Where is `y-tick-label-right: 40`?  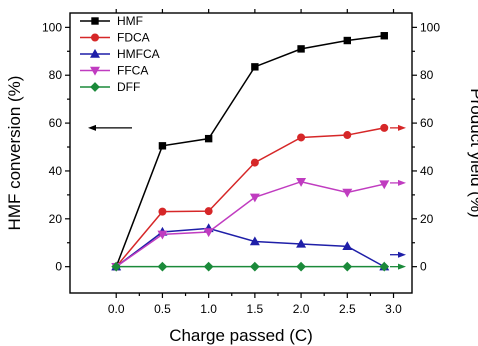
y-tick-label-right: 40 is located at coordinates (427, 171).